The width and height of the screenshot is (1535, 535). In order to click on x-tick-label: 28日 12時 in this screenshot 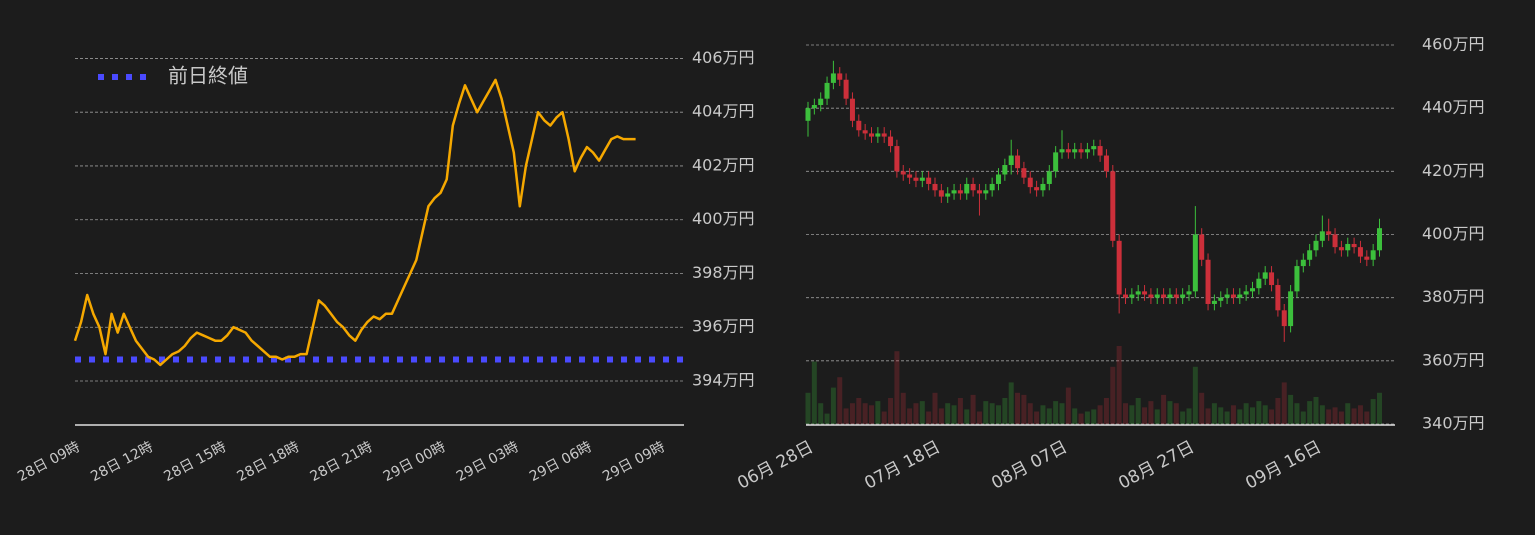, I will do `click(122, 462)`.